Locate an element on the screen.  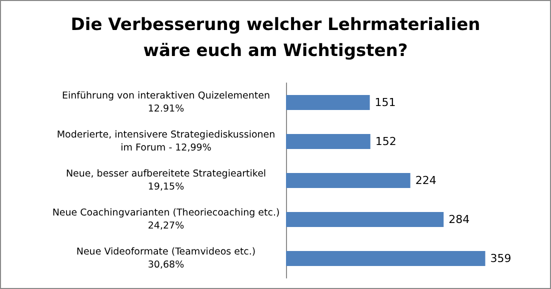
y-tick-label: Moderierte, intensivere Strategiediskussionen im Forum - 12,99% is located at coordinates (166, 142).